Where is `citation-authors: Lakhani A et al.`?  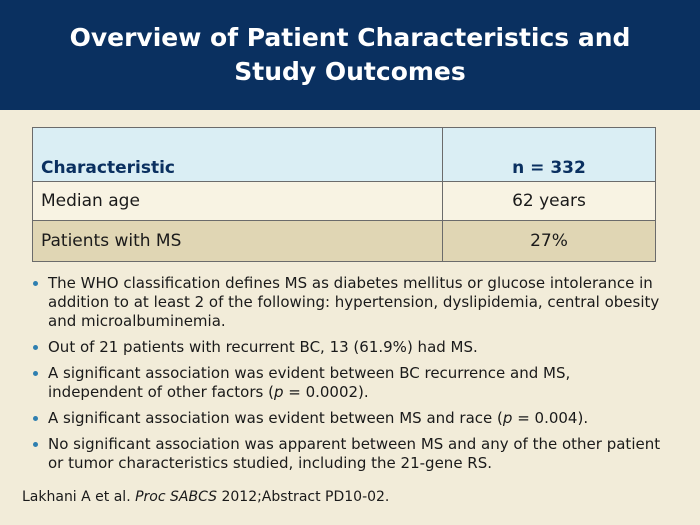
citation-authors: Lakhani A et al. is located at coordinates (79, 497).